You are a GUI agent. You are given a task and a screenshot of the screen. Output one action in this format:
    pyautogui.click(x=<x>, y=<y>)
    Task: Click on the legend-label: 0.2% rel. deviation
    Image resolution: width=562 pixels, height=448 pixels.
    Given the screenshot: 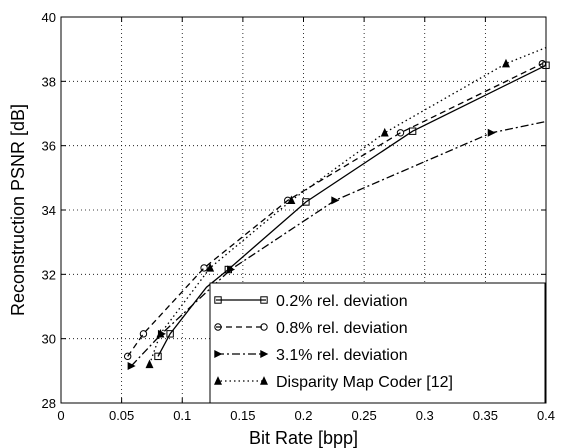 What is the action you would take?
    pyautogui.click(x=342, y=301)
    